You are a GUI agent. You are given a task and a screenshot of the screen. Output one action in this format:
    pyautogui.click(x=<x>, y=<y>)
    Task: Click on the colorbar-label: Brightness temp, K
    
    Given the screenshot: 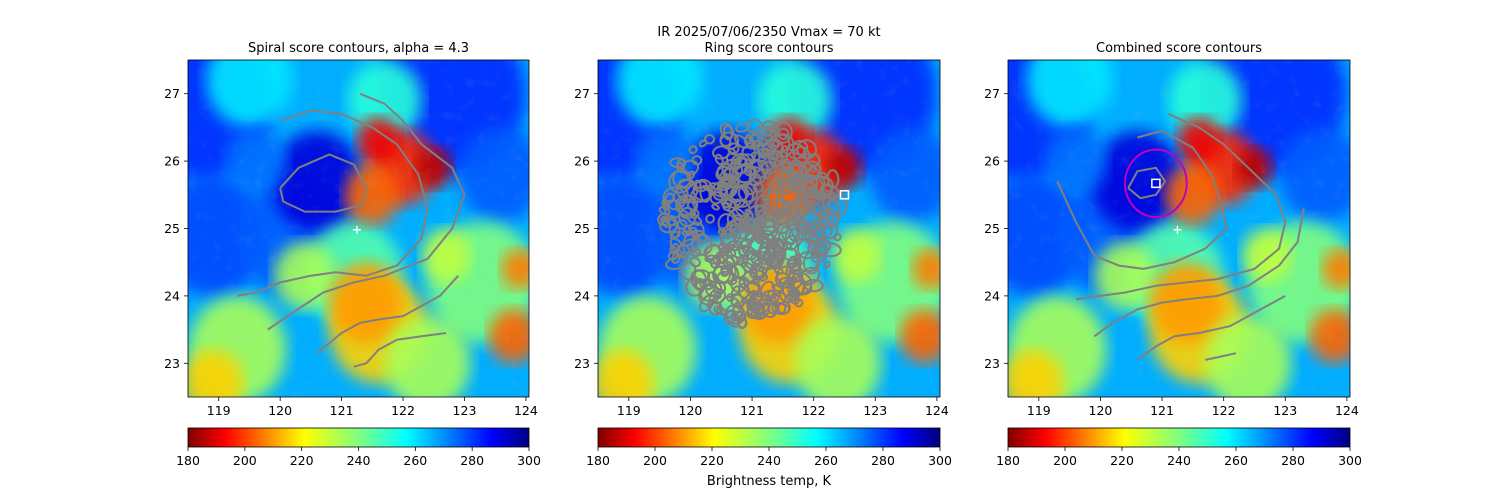 What is the action you would take?
    pyautogui.click(x=769, y=481)
    